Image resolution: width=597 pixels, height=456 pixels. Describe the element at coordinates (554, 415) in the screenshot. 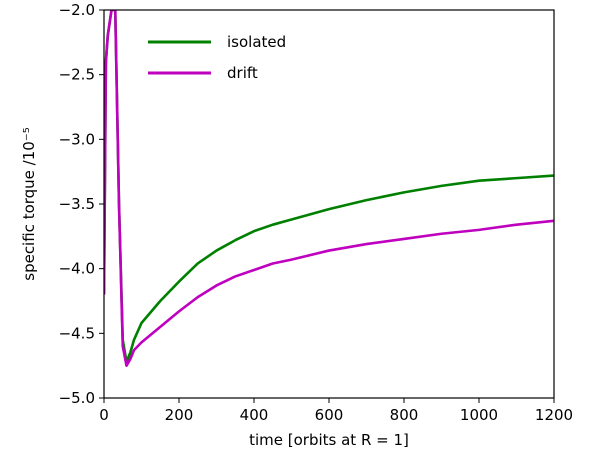

I see `x-tick-label: 1200` at that location.